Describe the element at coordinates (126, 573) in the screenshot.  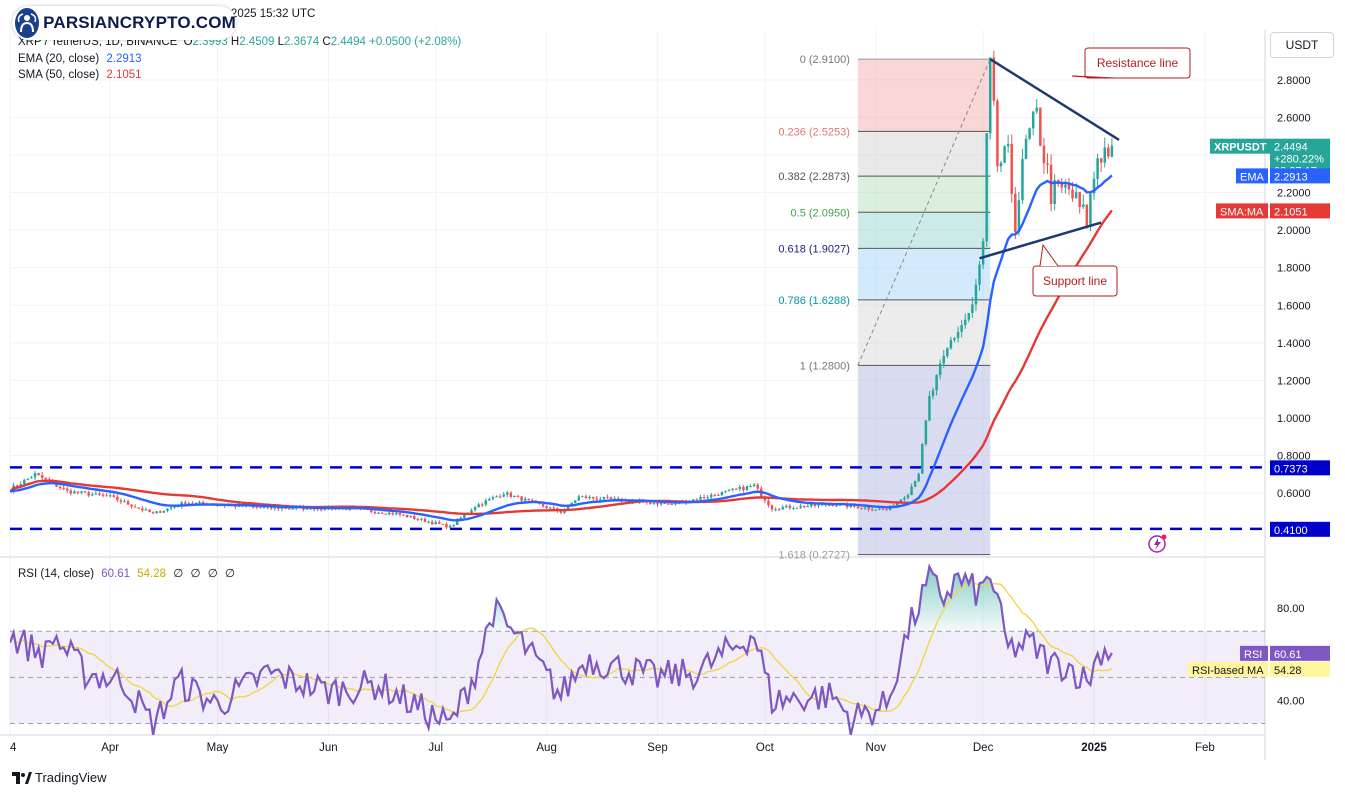
I see `rsi-legend: RSI (14, close) 60.61 54.28 ∅ ∅ ∅ ∅` at that location.